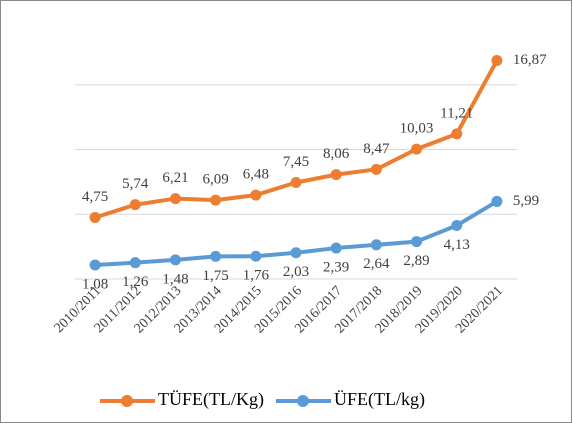  Describe the element at coordinates (216, 180) in the screenshot. I see `data-label: 6,09` at that location.